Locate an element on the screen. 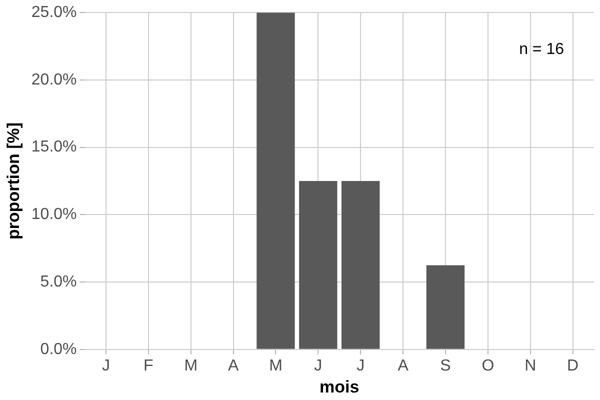 The height and width of the screenshot is (400, 600). x-tick-label: F is located at coordinates (149, 365).